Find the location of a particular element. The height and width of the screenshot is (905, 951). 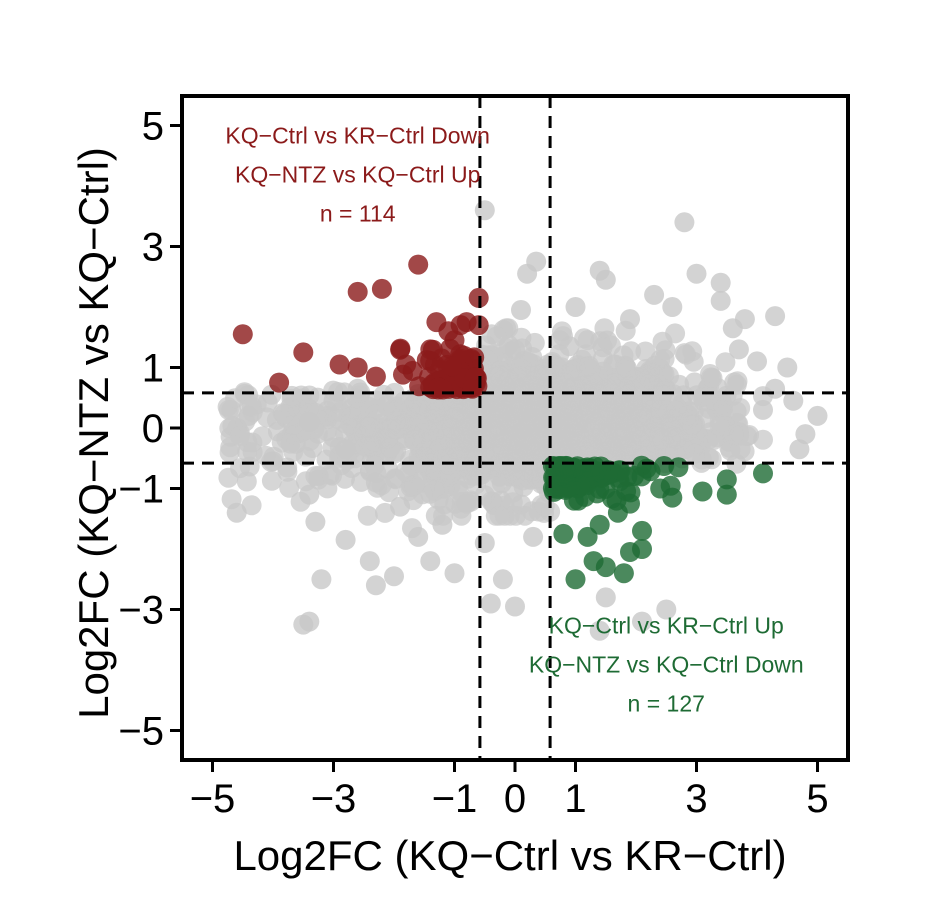

y-axis-ticks: 5 3 1 0 −1 −3 −5 is located at coordinates (150, 429).